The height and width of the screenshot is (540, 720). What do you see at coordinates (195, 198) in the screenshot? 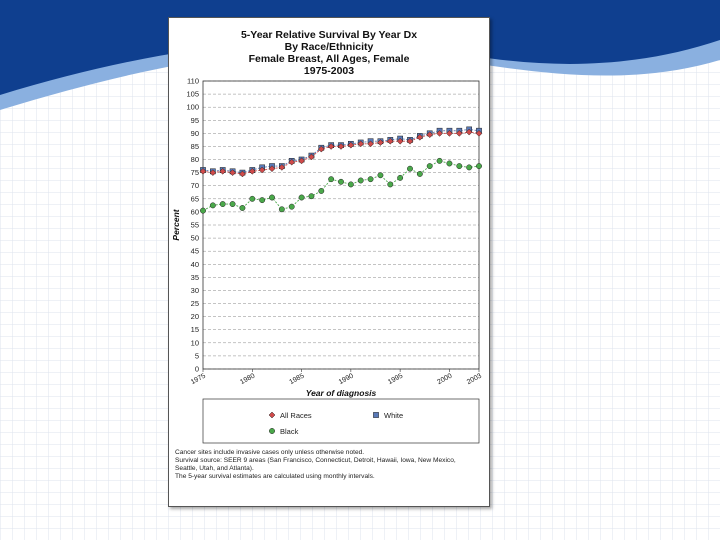
I see `y-tick-label: 65` at bounding box center [195, 198].